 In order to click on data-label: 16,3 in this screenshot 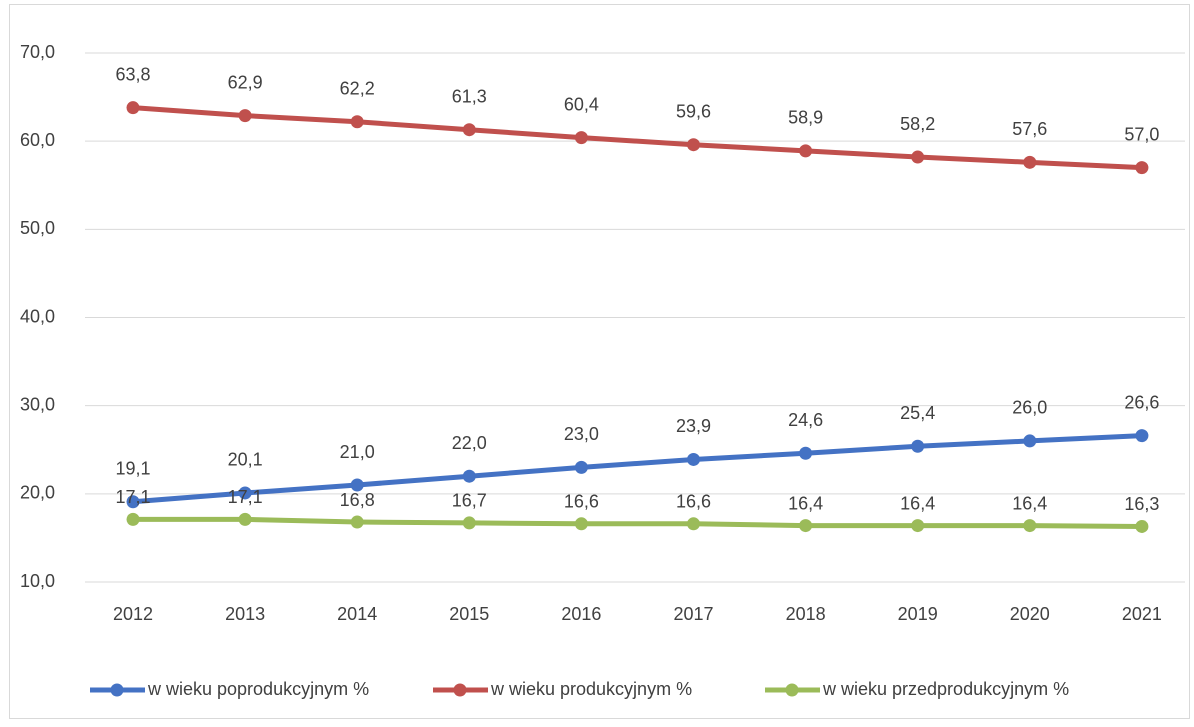, I will do `click(1141, 504)`.